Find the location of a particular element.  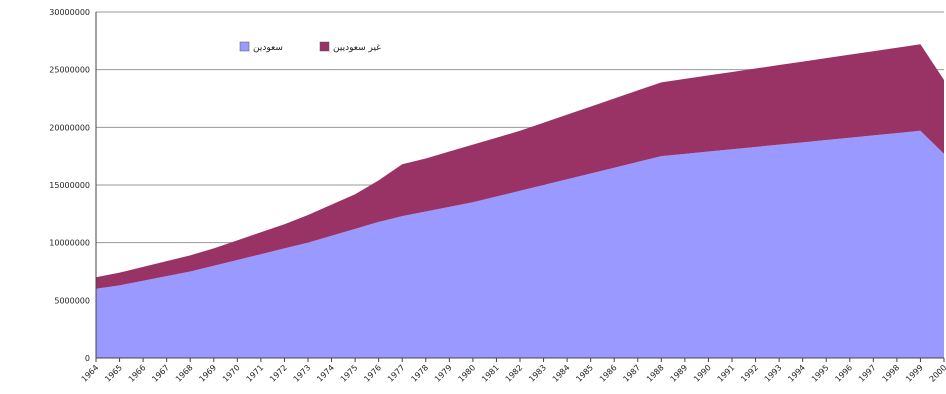

x-tick-label: 1993 is located at coordinates (773, 373).